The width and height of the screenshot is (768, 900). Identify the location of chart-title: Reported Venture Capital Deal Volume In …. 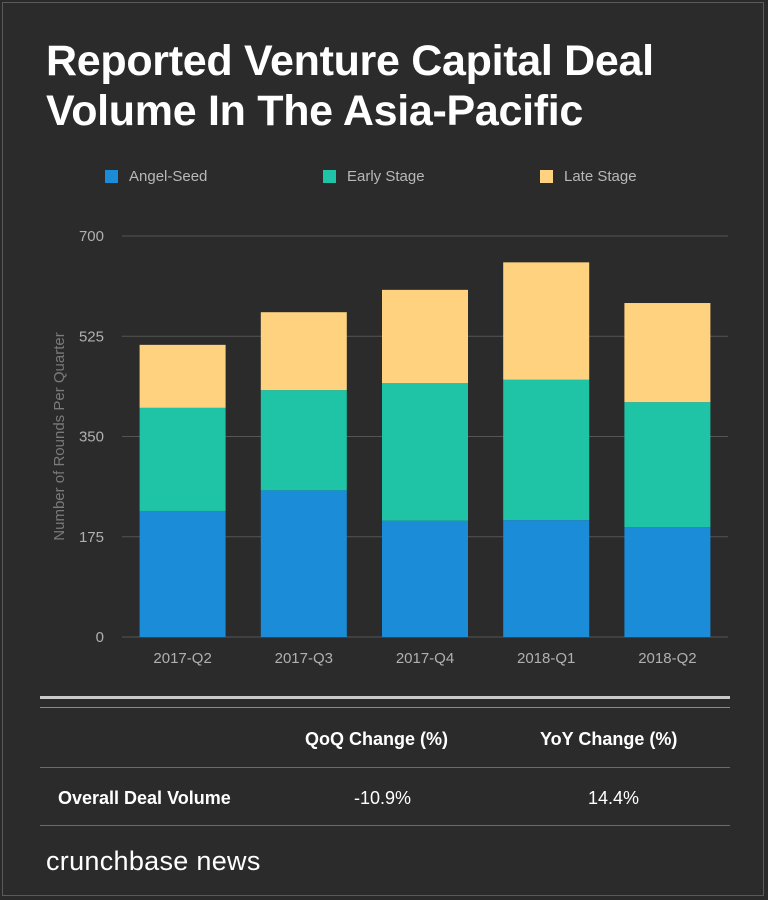
(350, 86).